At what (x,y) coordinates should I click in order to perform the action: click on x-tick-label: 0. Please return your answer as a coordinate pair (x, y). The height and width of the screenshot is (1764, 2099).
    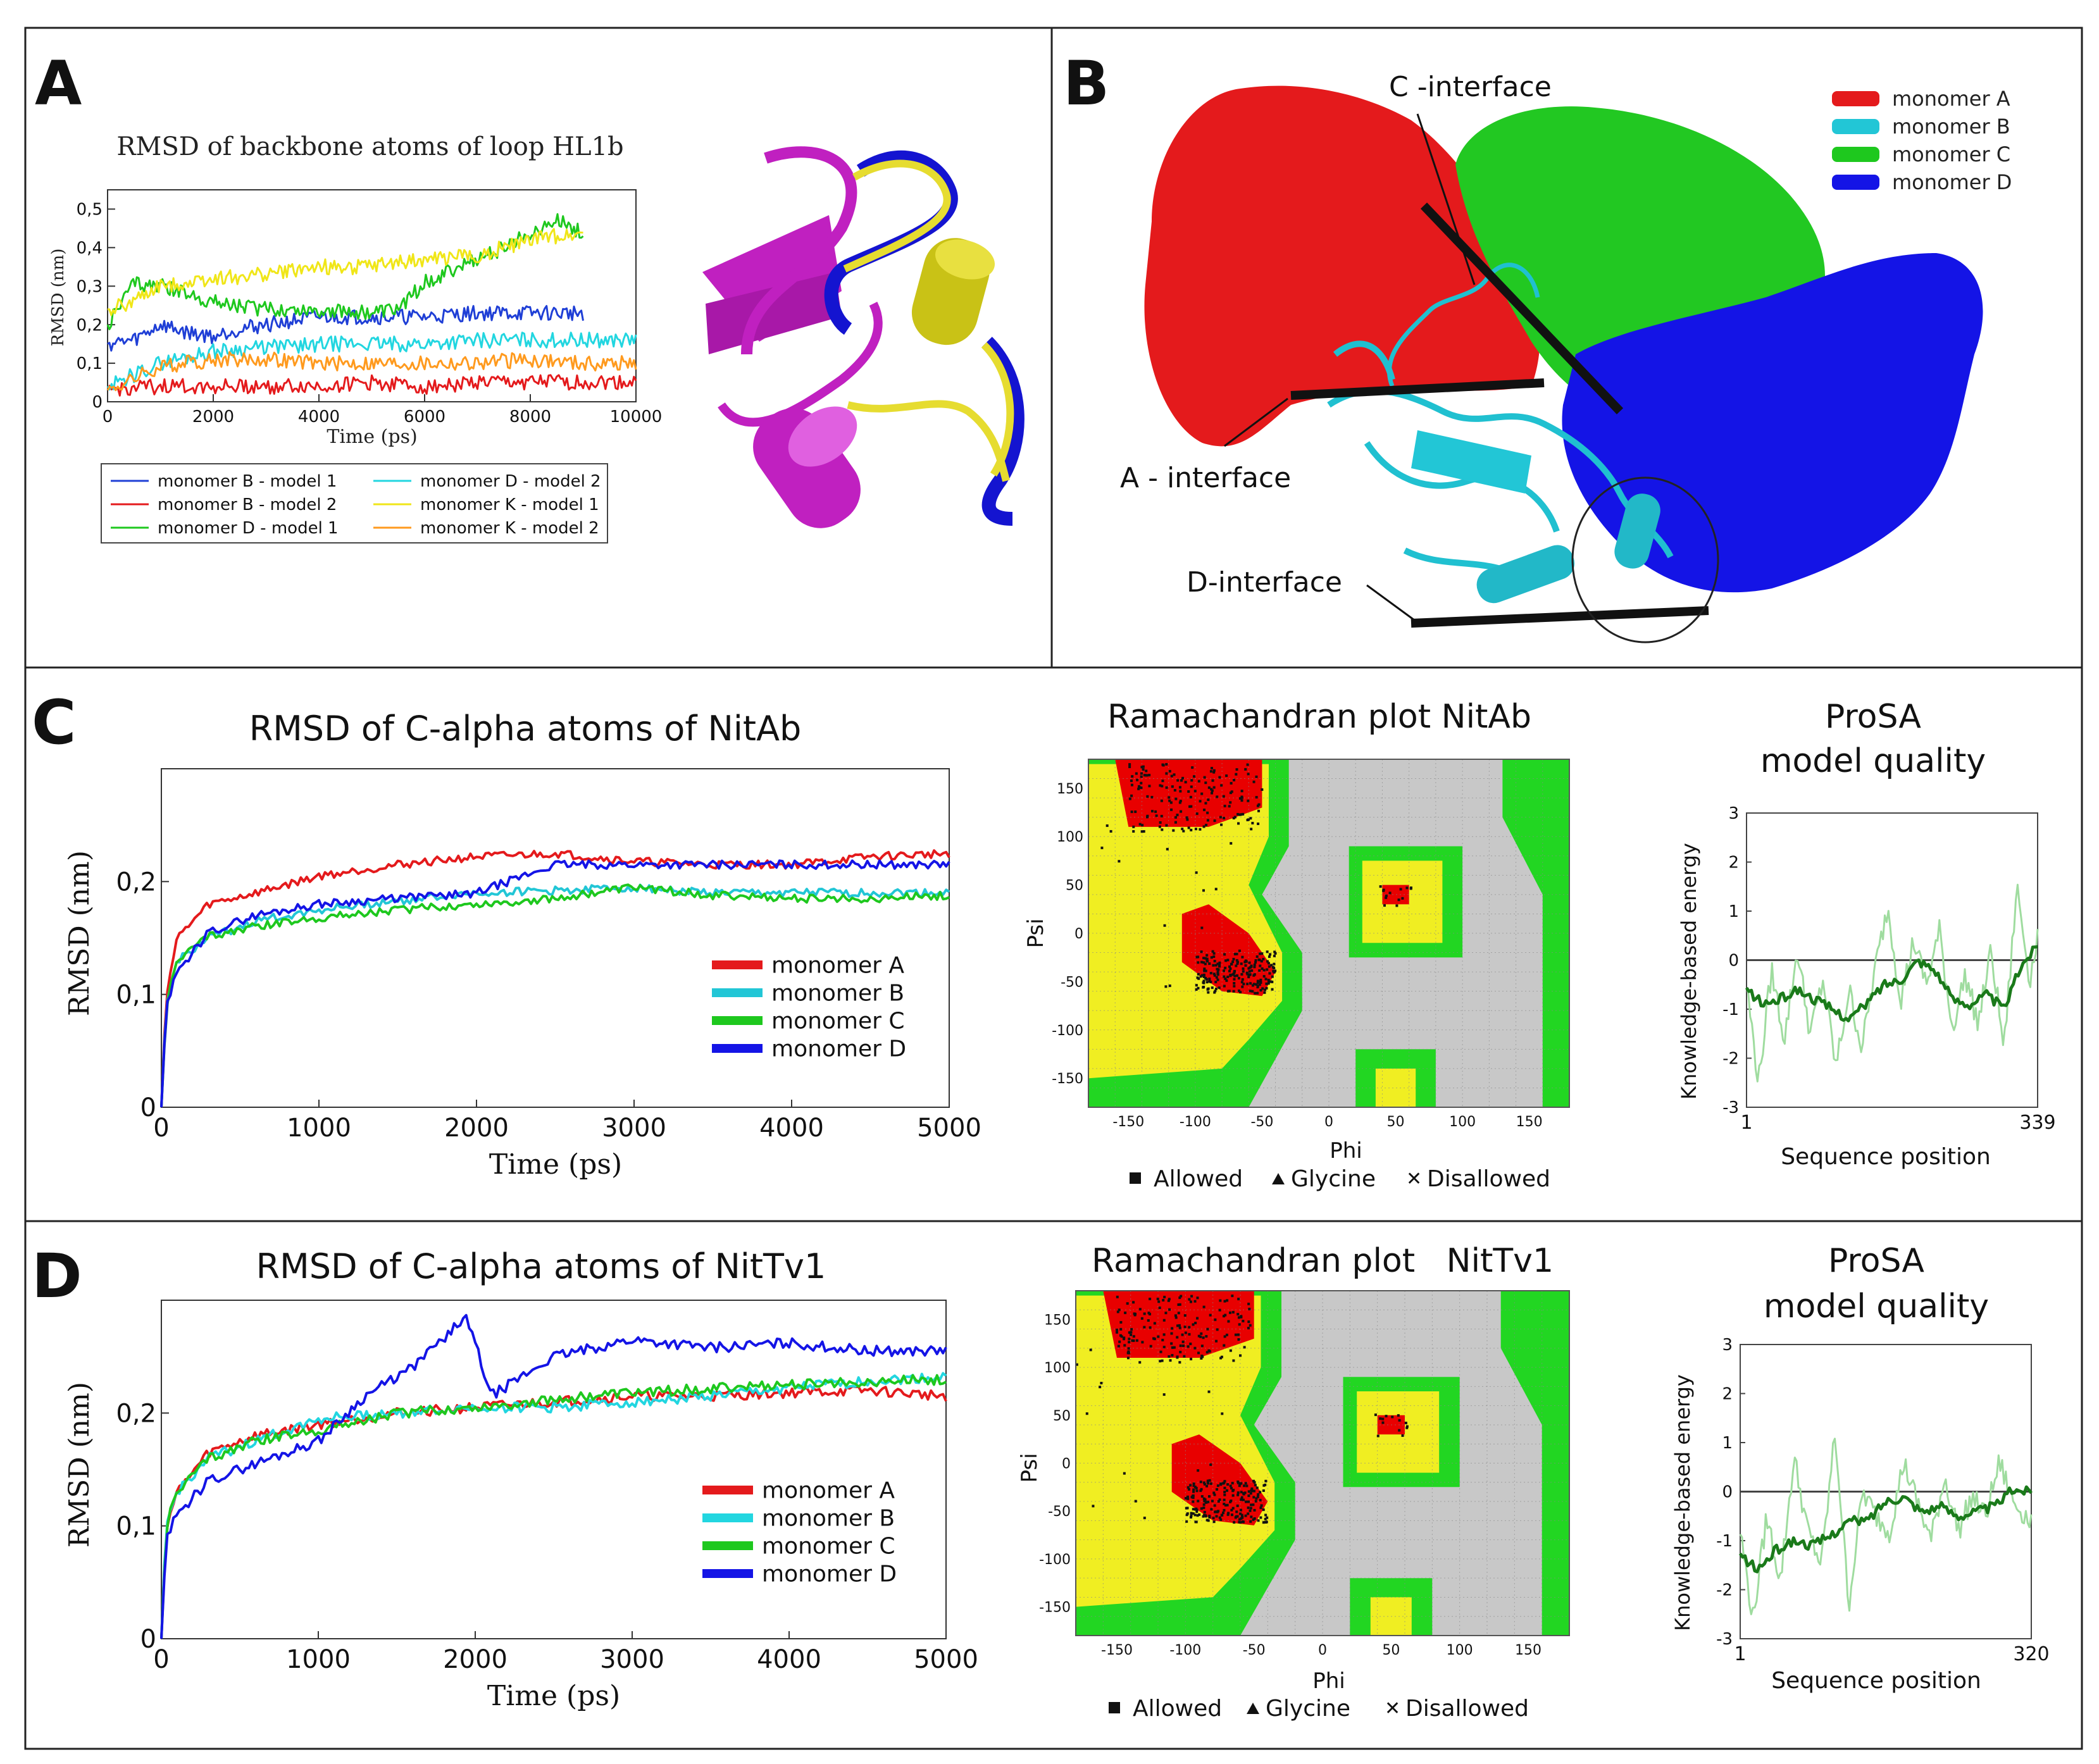
    Looking at the image, I should click on (108, 416).